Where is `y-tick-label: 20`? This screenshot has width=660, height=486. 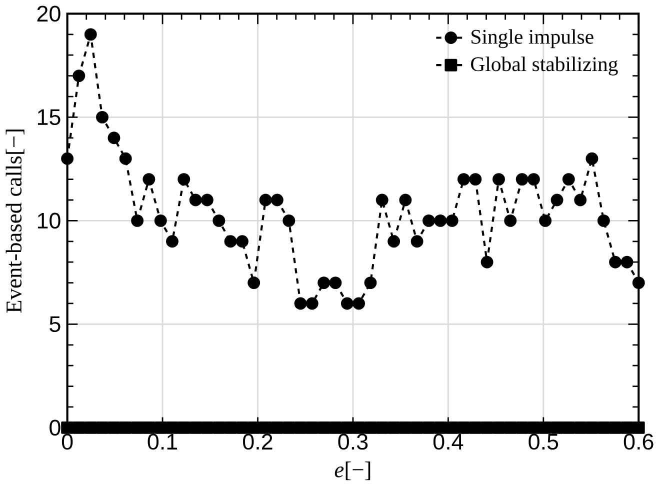 y-tick-label: 20 is located at coordinates (48, 14).